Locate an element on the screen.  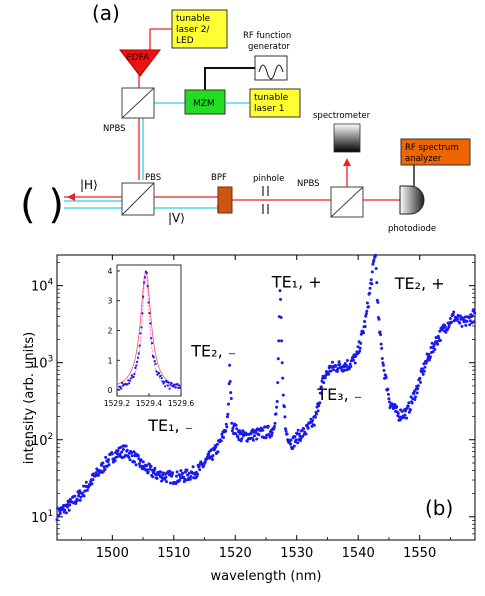
edfa-label: EDFA is located at coordinates (138, 58).